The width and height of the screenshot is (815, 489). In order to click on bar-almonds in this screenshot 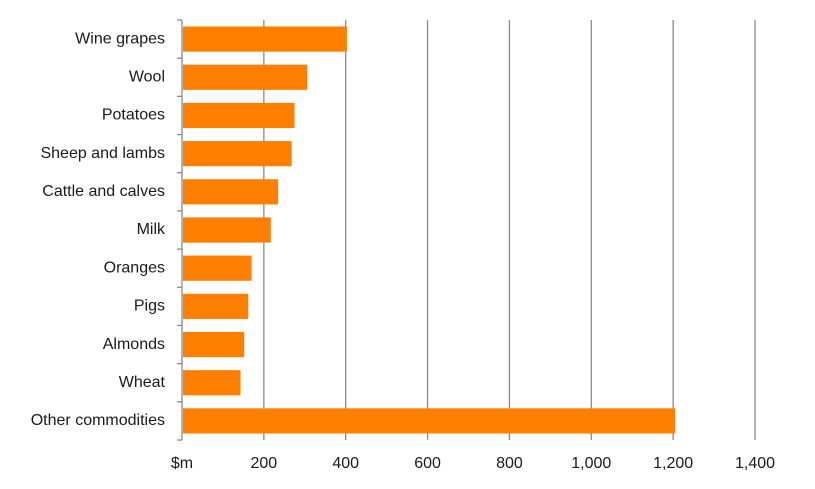, I will do `click(214, 344)`.